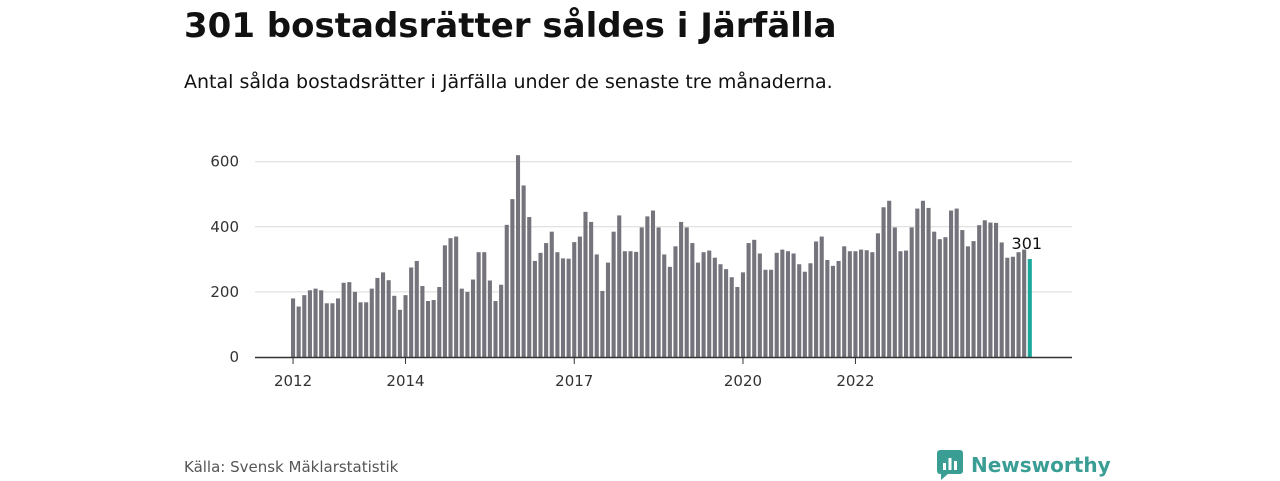  Describe the element at coordinates (224, 292) in the screenshot. I see `y-tick-label: 200` at that location.